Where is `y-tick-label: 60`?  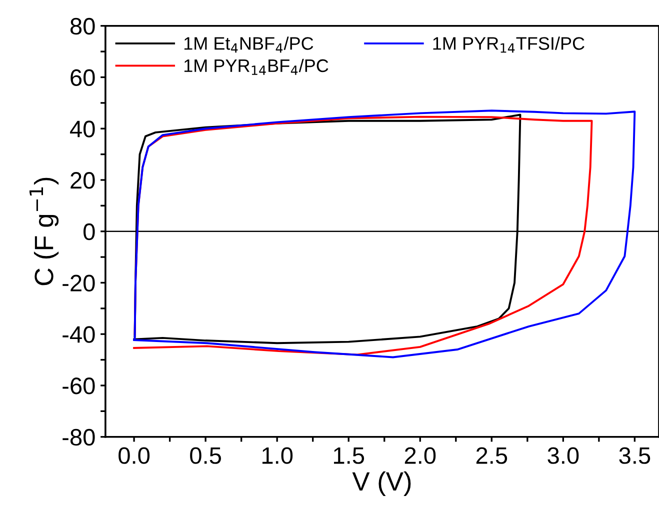 y-tick-label: 60 is located at coordinates (82, 77).